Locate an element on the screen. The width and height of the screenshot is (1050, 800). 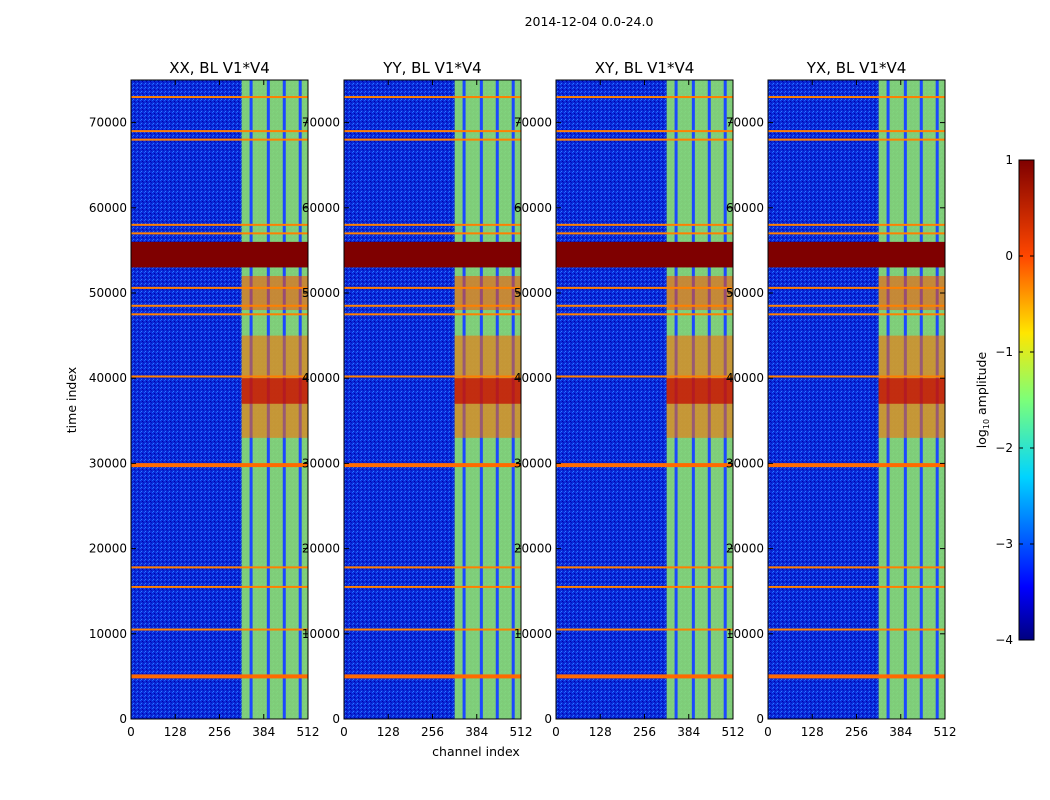
colorbar-bar is located at coordinates (1026, 400).